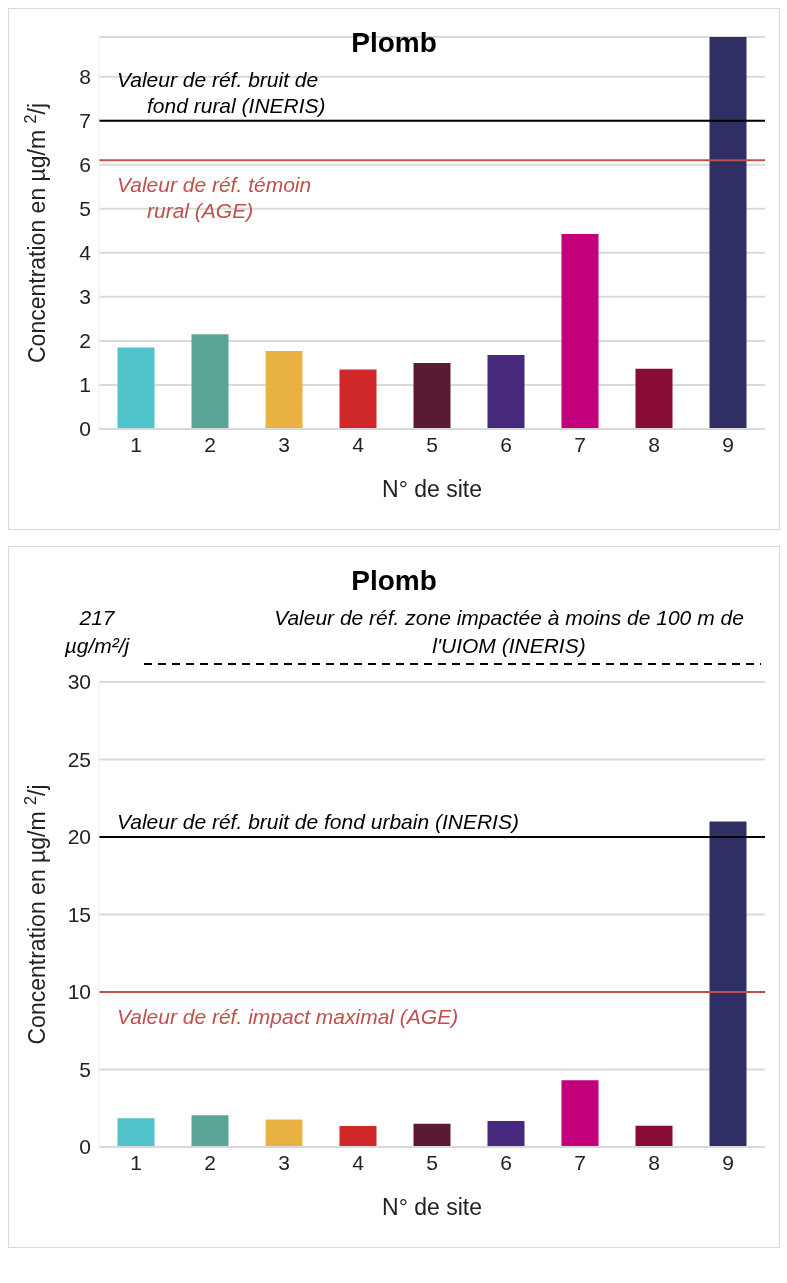 Image resolution: width=787 pixels, height=1283 pixels. What do you see at coordinates (288, 1016) in the screenshot?
I see `ref-line-label: Valeur de réf. impact maximal (AGE)` at bounding box center [288, 1016].